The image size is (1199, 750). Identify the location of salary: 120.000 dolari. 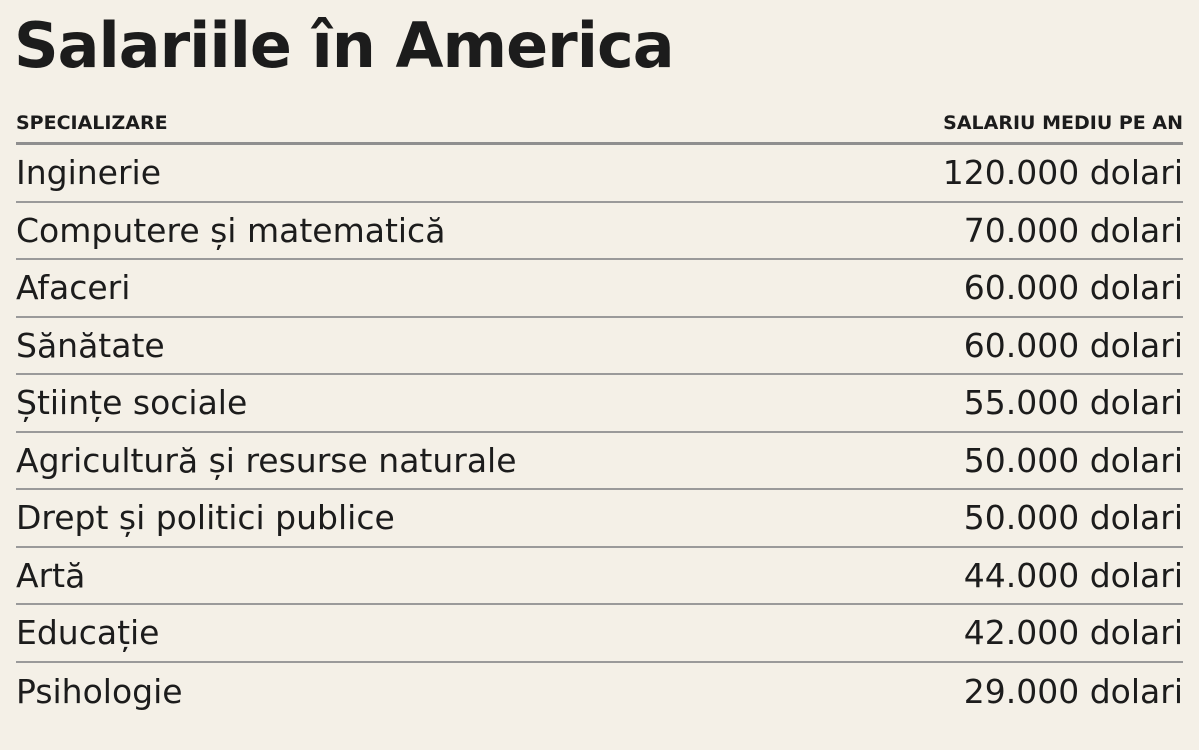
(1062, 173).